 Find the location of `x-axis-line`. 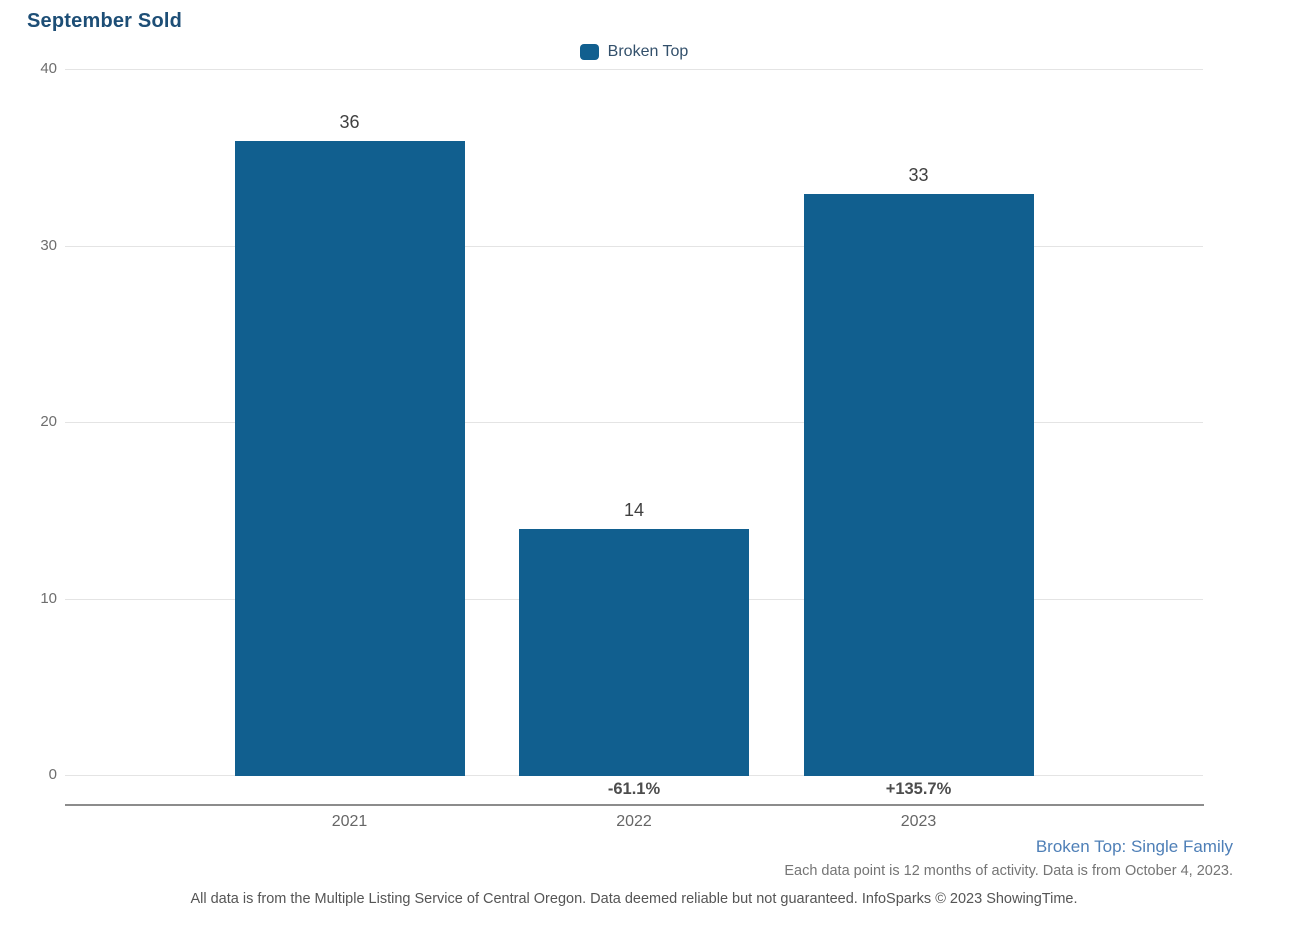

x-axis-line is located at coordinates (634, 805).